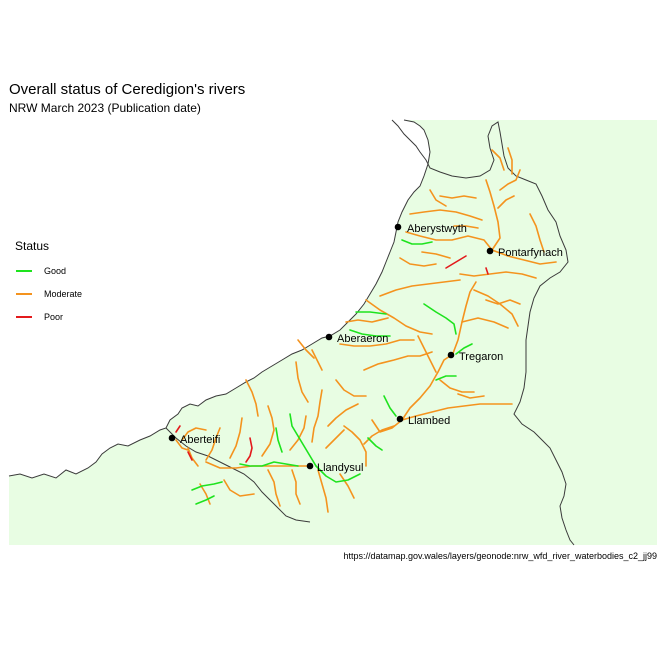 The height and width of the screenshot is (647, 663). I want to click on town-llambed: Llambed, so click(423, 421).